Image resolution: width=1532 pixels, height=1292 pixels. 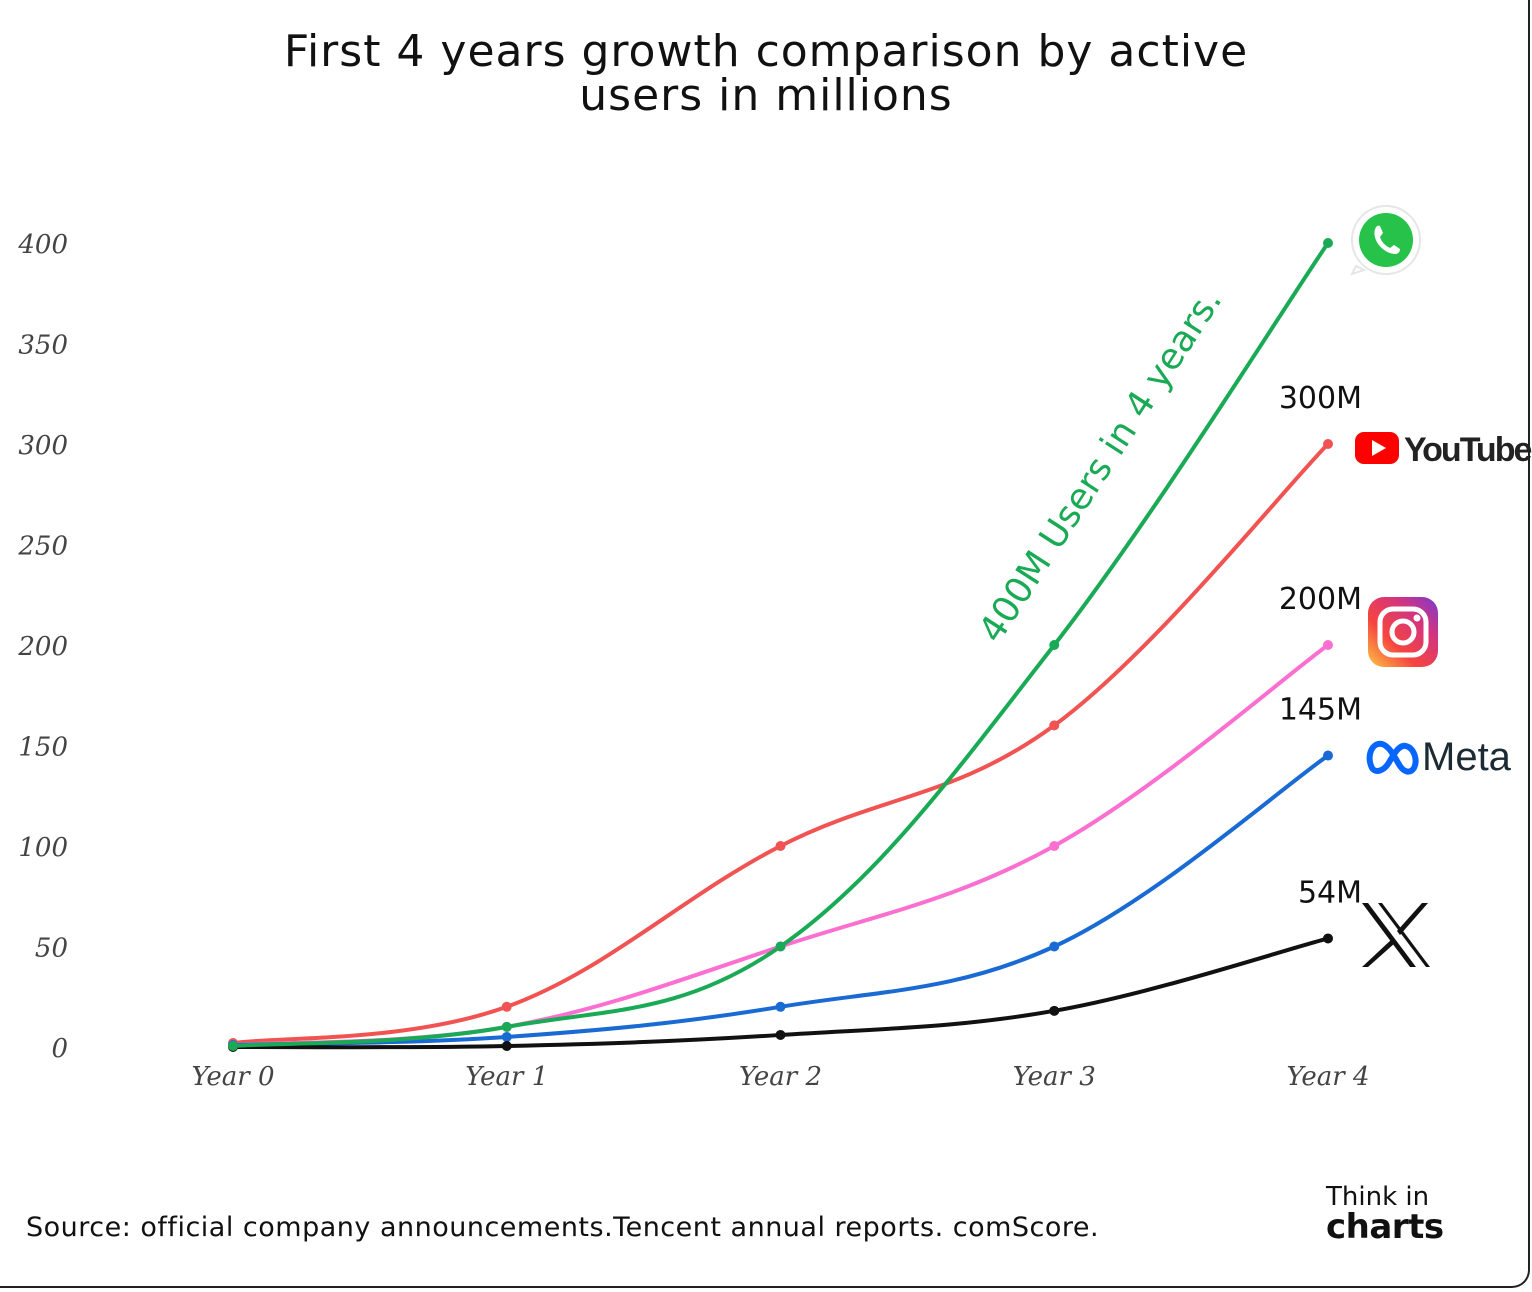 What do you see at coordinates (1385, 240) in the screenshot?
I see `whatsapp-logo` at bounding box center [1385, 240].